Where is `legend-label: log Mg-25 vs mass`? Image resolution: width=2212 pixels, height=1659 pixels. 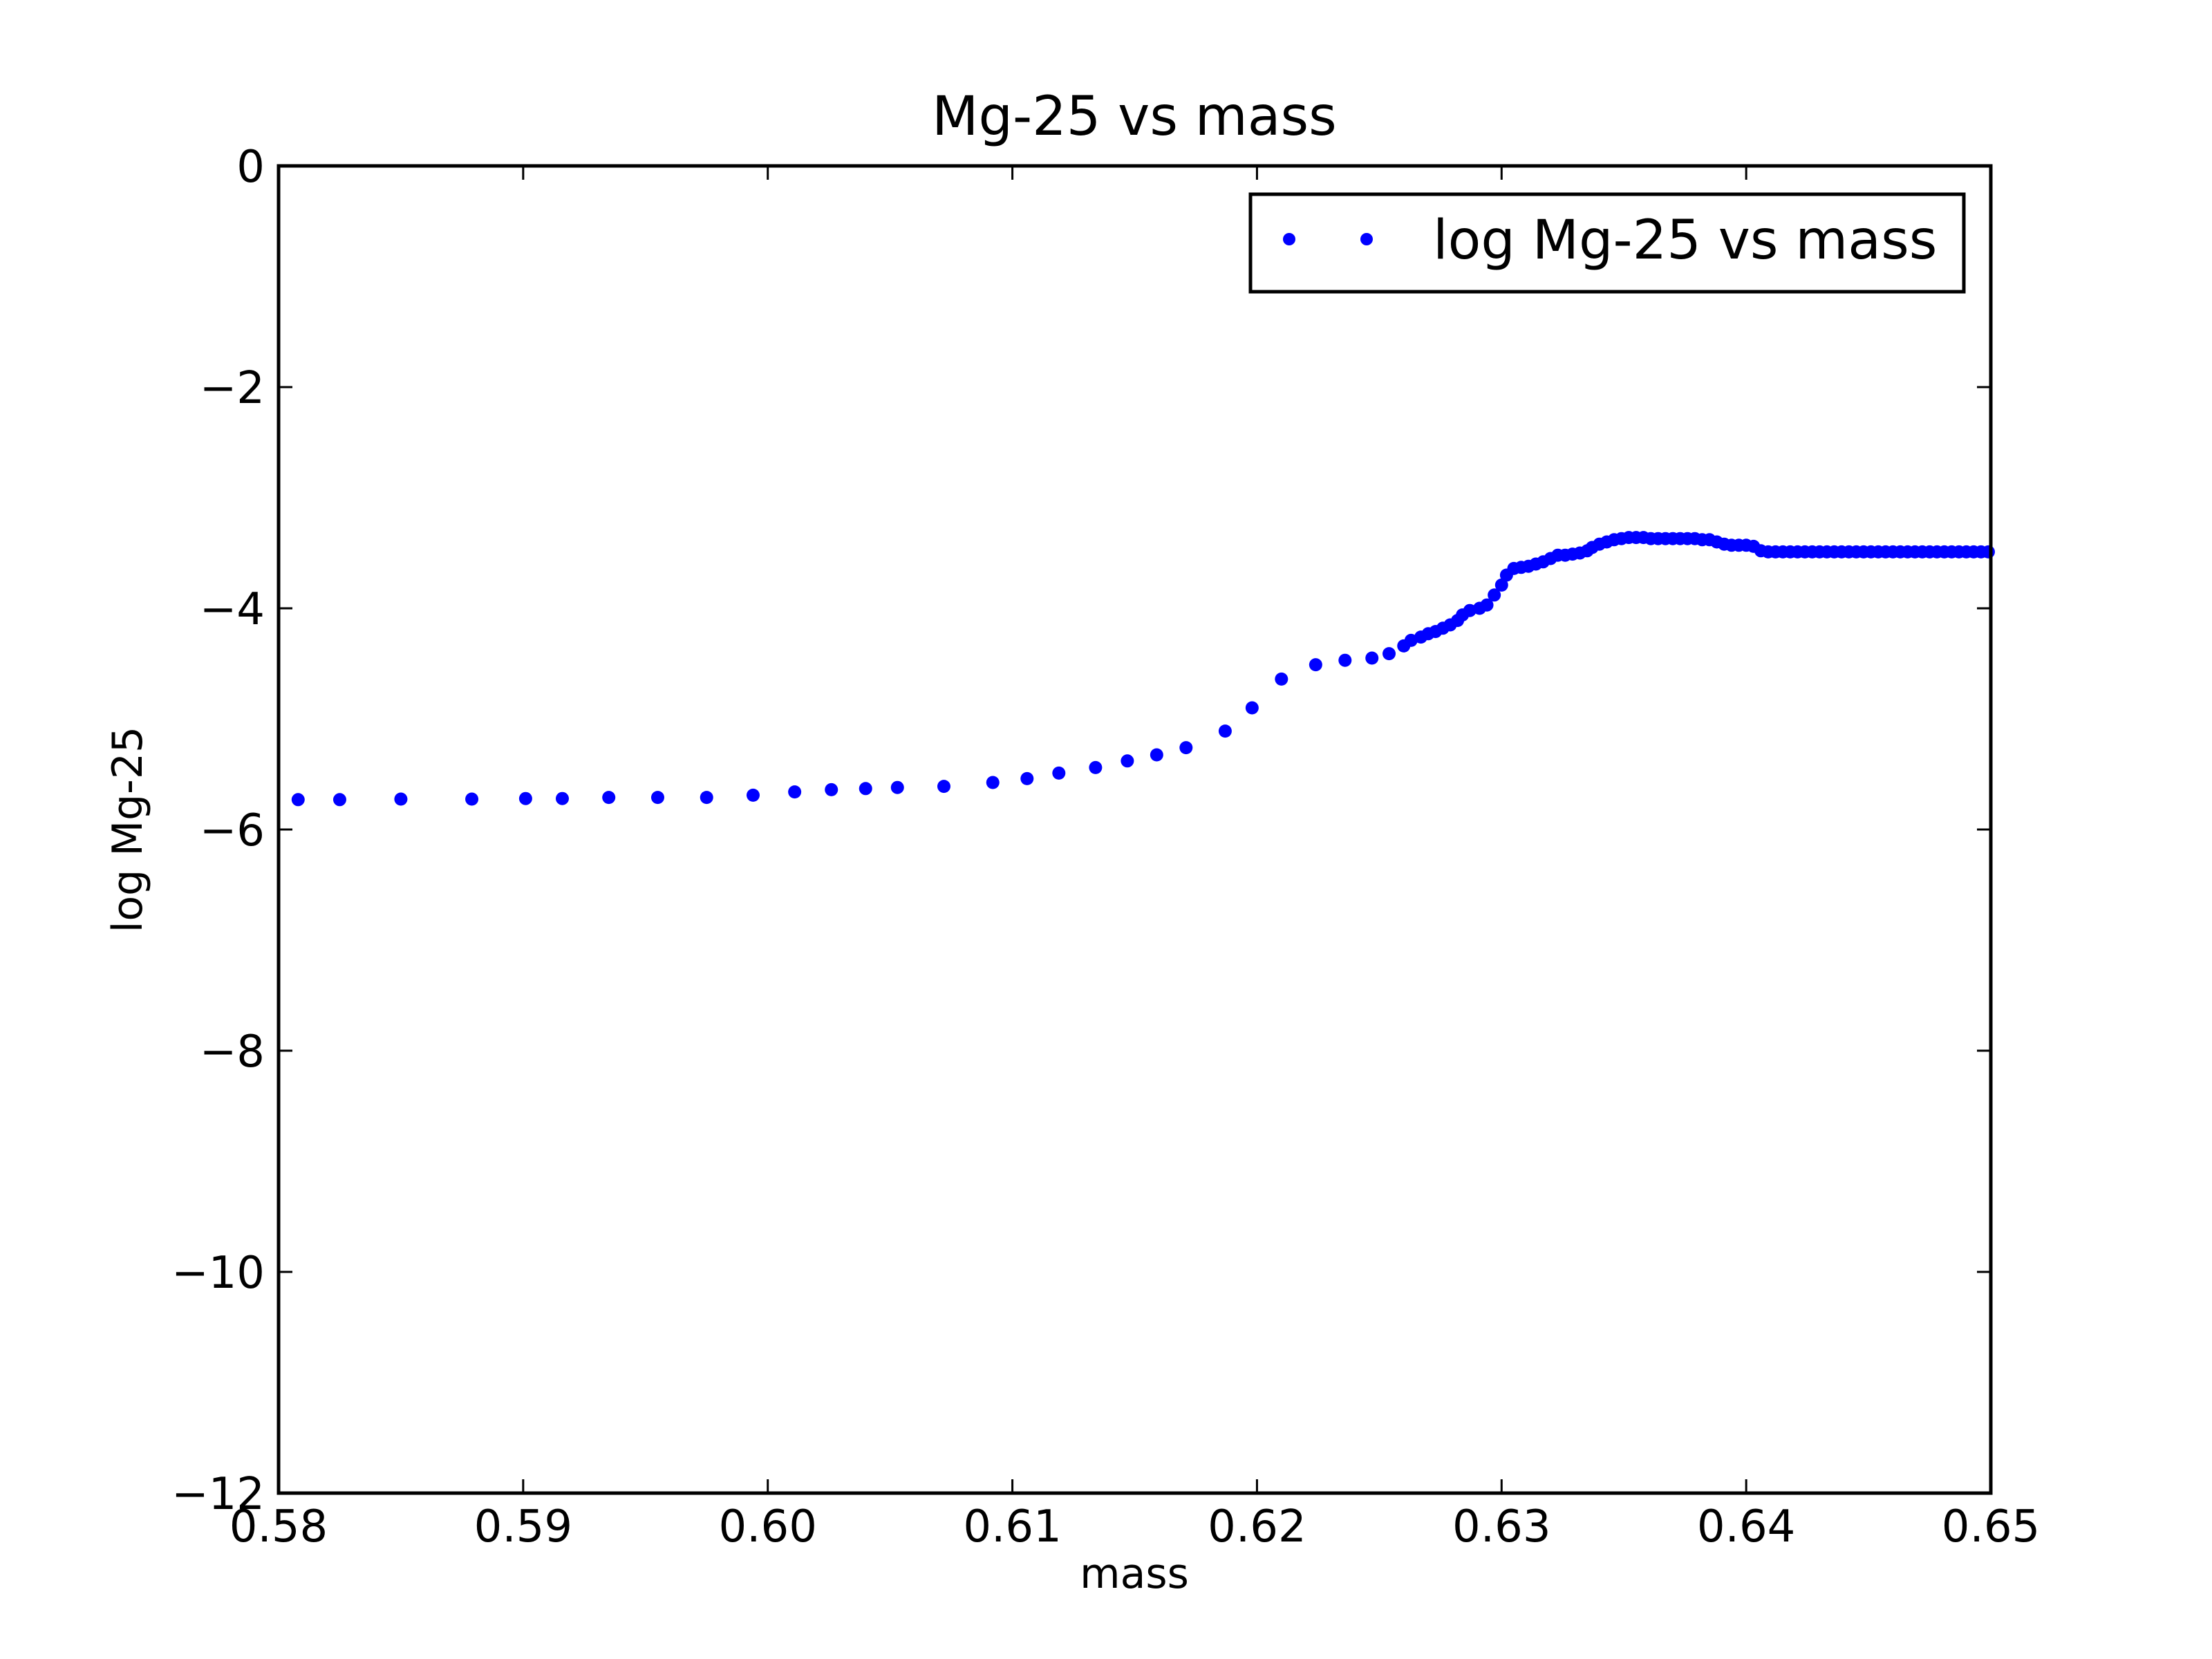 legend-label: log Mg-25 vs mass is located at coordinates (1685, 240).